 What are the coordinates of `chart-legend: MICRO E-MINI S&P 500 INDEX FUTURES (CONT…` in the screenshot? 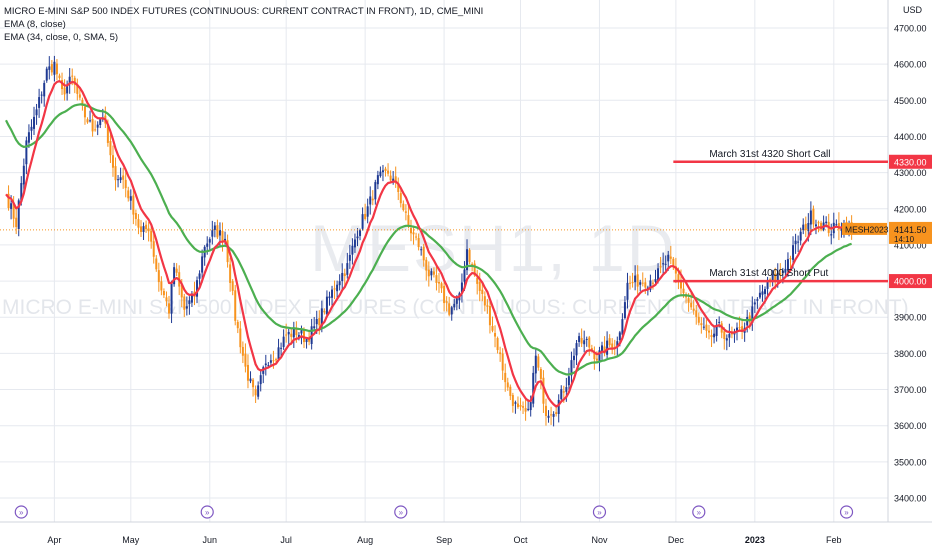 It's located at (243, 24).